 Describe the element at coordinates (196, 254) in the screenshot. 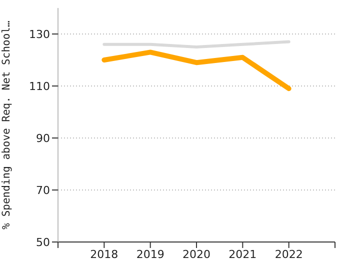

I see `x-tick-label: 2020` at that location.